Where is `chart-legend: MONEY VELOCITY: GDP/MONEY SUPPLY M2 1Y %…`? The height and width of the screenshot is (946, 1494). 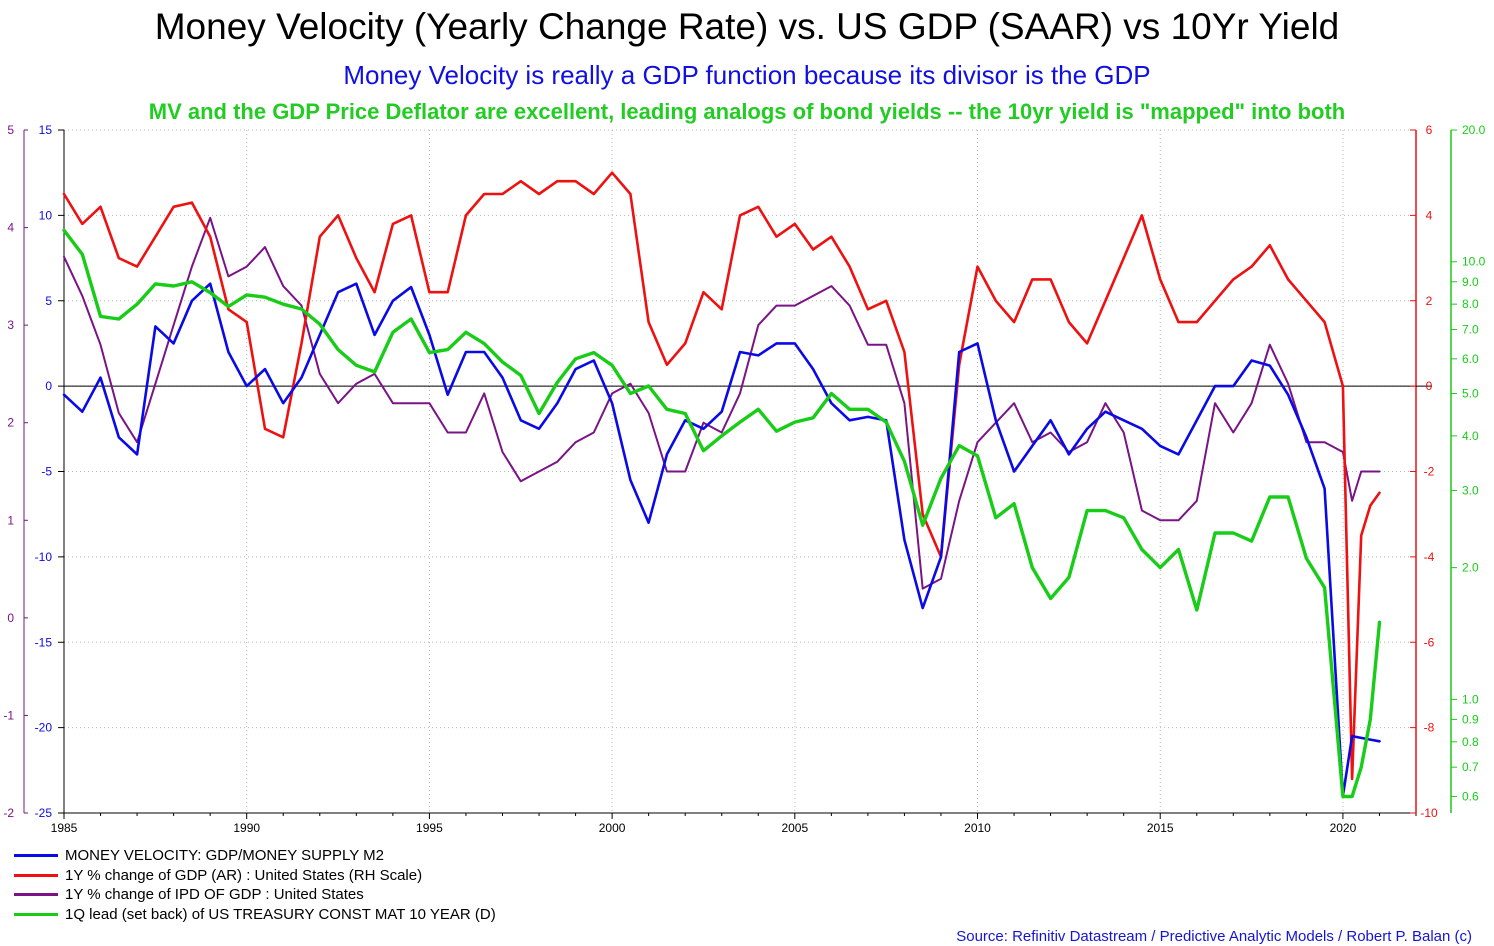
chart-legend: MONEY VELOCITY: GDP/MONEY SUPPLY M2 1Y %… is located at coordinates (255, 885).